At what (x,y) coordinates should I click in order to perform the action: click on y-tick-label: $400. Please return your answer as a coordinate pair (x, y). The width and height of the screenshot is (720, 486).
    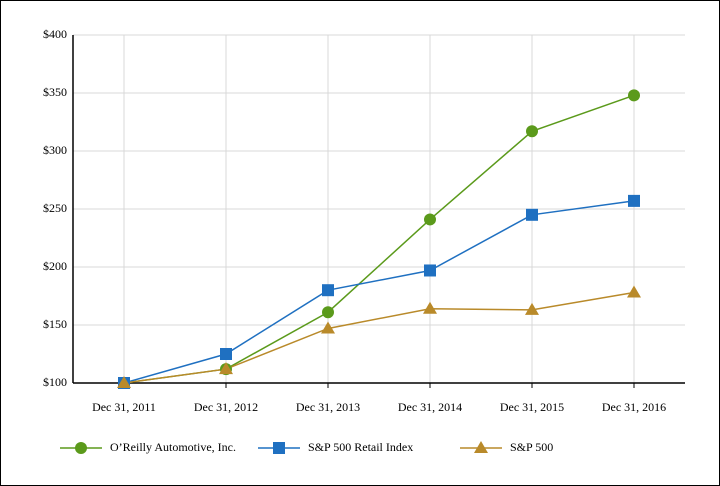
    Looking at the image, I should click on (55, 34).